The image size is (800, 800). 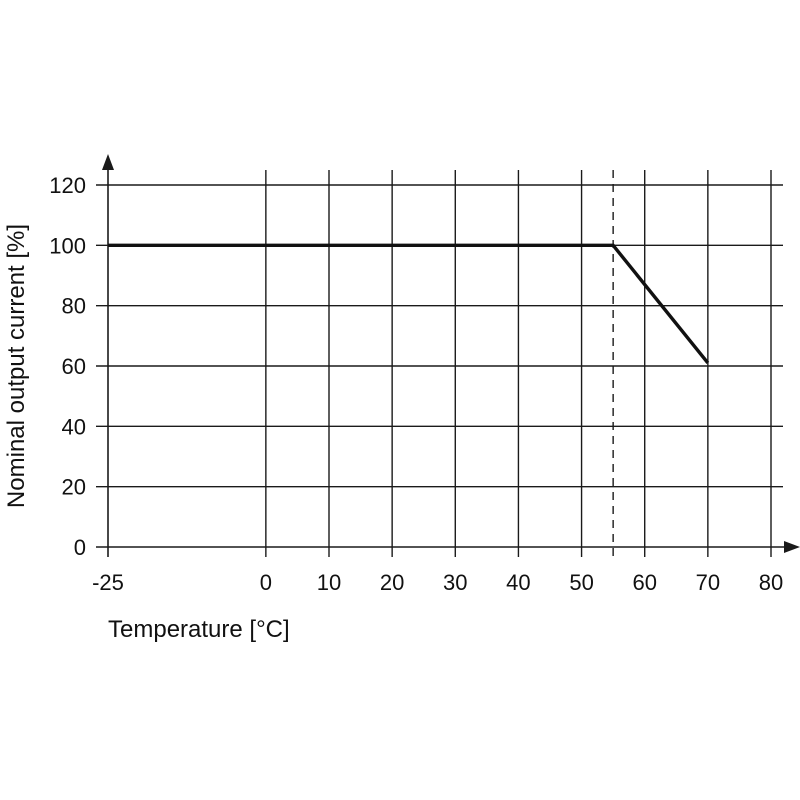 What do you see at coordinates (108, 582) in the screenshot?
I see `x-tick-label: -25` at bounding box center [108, 582].